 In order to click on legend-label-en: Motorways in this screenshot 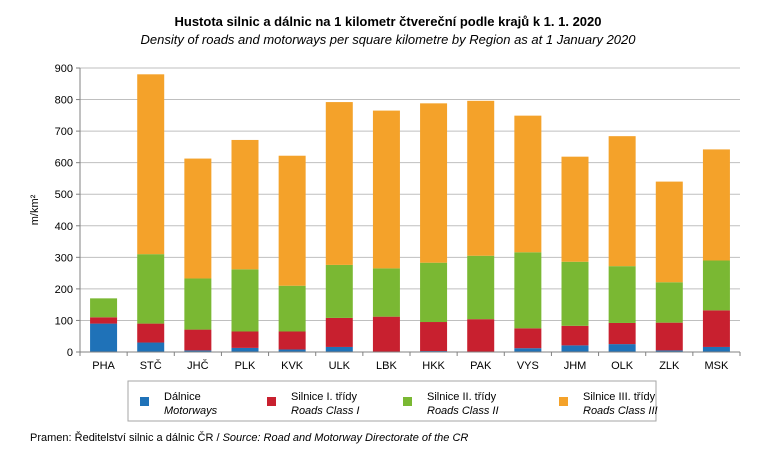, I will do `click(191, 411)`.